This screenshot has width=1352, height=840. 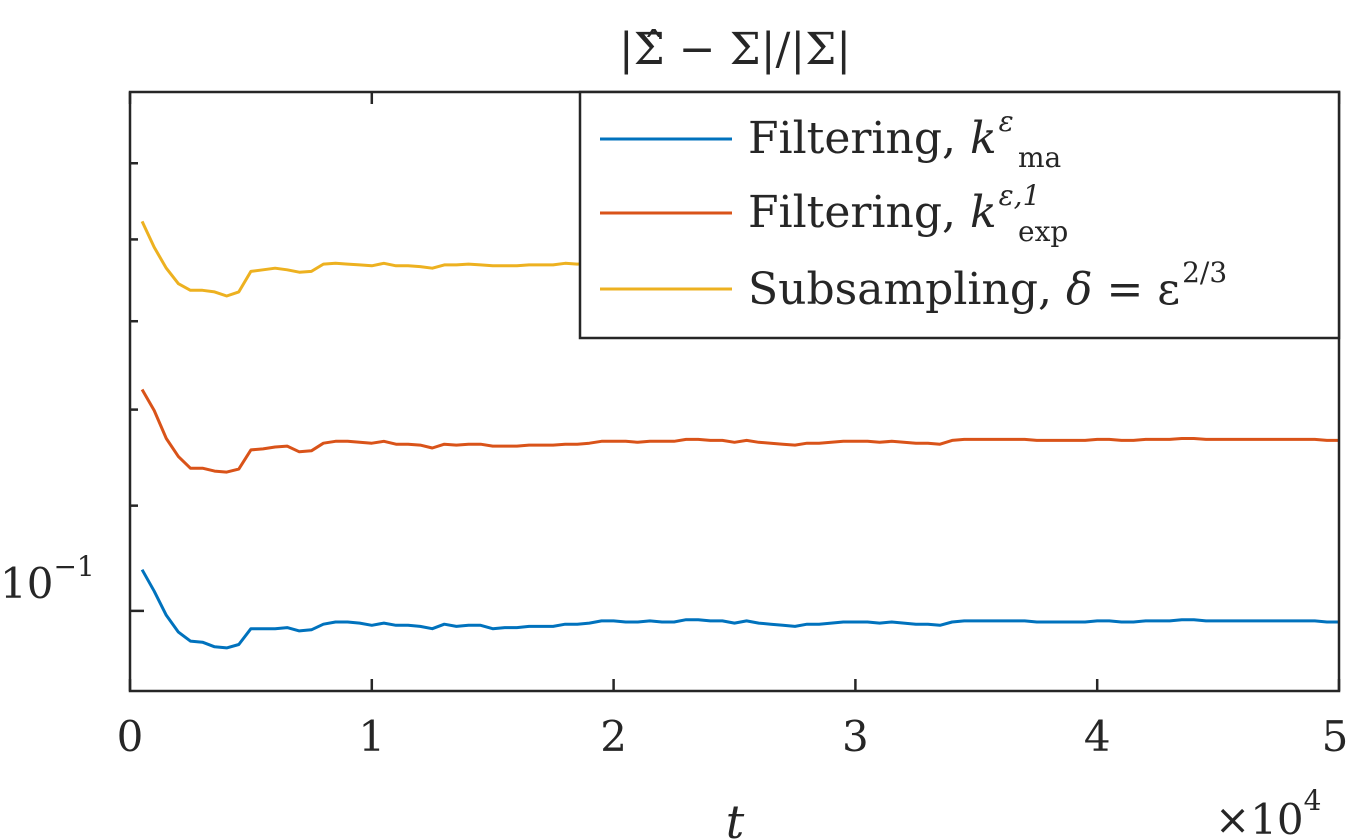 What do you see at coordinates (859, 138) in the screenshot?
I see `legend-label-0-base: Filtering,` at bounding box center [859, 138].